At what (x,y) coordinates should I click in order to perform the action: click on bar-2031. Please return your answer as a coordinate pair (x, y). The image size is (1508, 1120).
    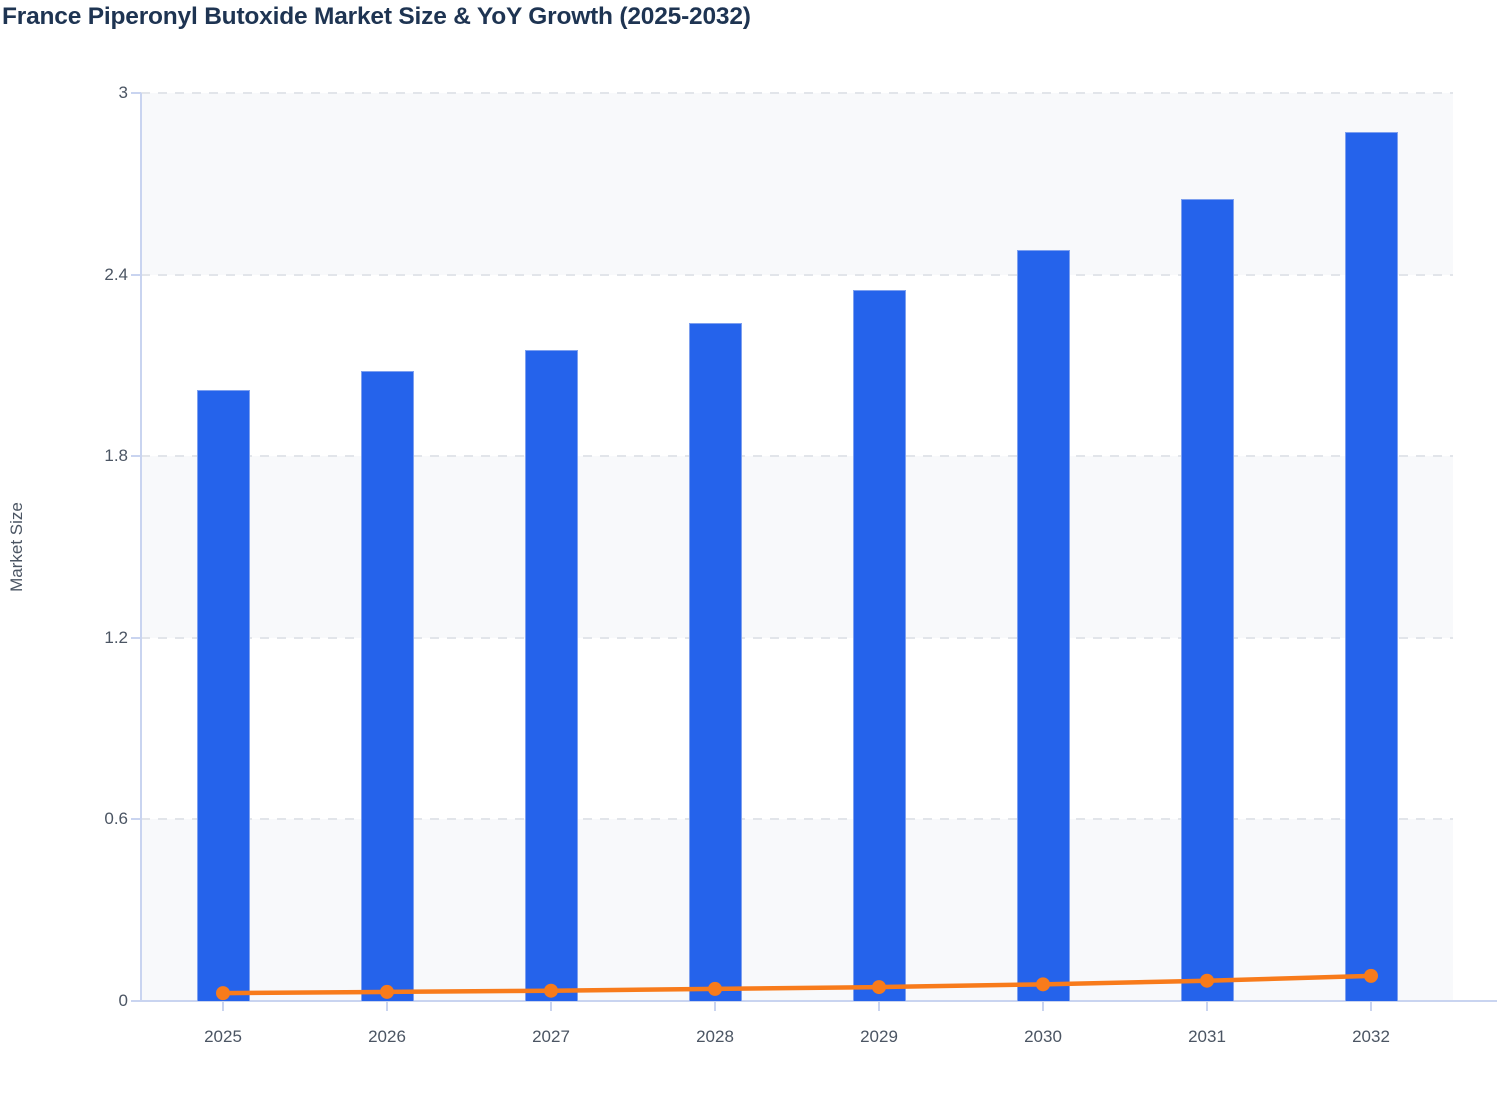
    Looking at the image, I should click on (1207, 599).